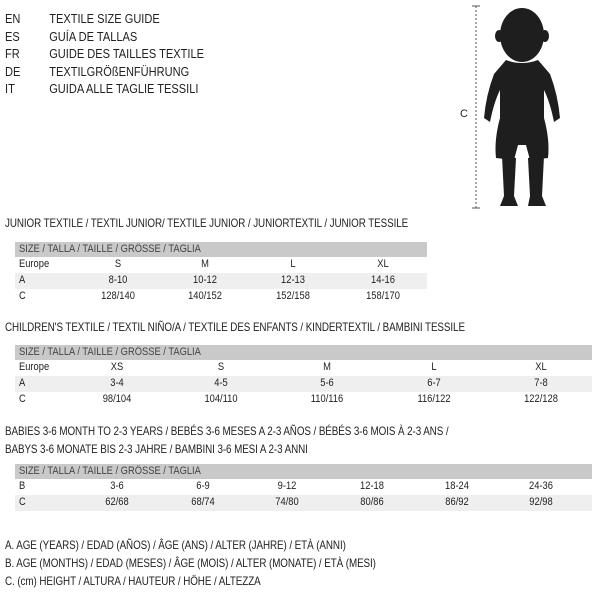 This screenshot has height=600, width=600. I want to click on table-row: B 3-6 6-9 9-12 12-18 18-24 24-36, so click(303, 487).